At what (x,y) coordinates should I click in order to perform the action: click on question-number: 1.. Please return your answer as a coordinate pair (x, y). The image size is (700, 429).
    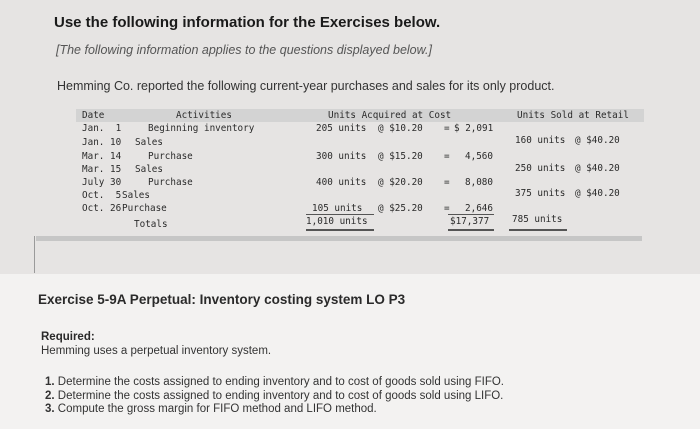
    Looking at the image, I should click on (50, 382).